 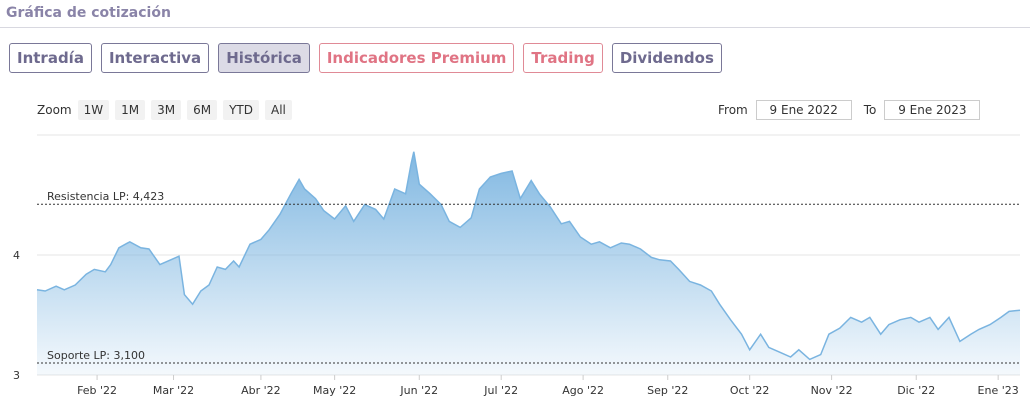 I want to click on zoom-button: 3M, so click(x=166, y=110).